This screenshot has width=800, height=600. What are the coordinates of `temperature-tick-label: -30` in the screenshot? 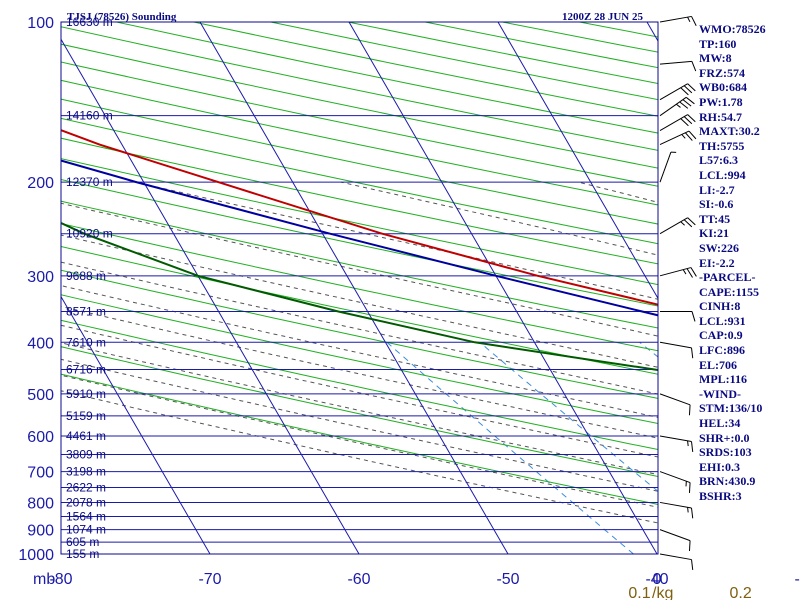 It's located at (797, 579).